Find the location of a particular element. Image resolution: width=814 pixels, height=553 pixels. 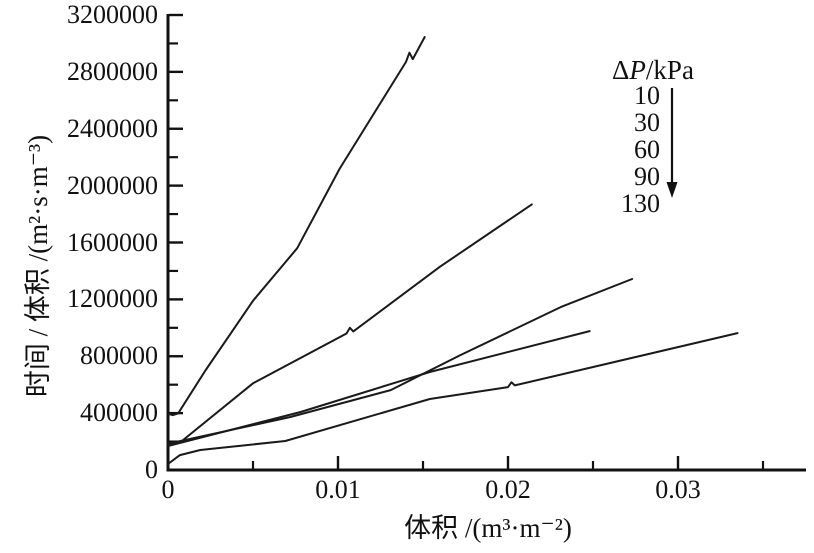

legend-item-30: 30 is located at coordinates (647, 122).